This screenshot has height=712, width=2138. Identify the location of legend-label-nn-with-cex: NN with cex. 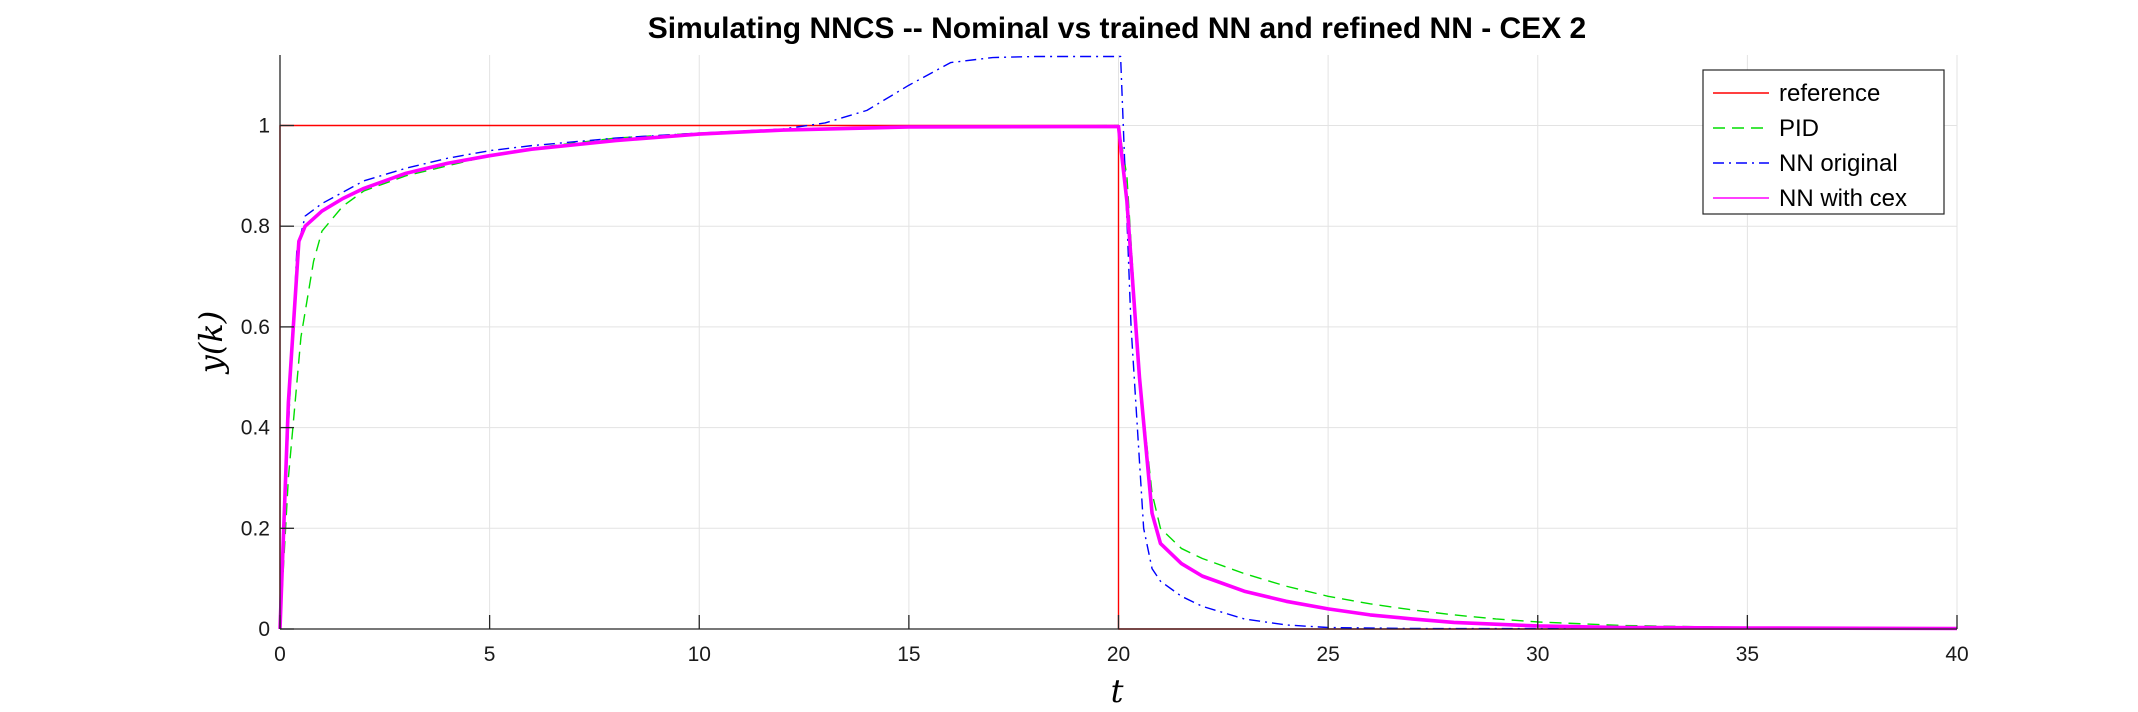
(1843, 198).